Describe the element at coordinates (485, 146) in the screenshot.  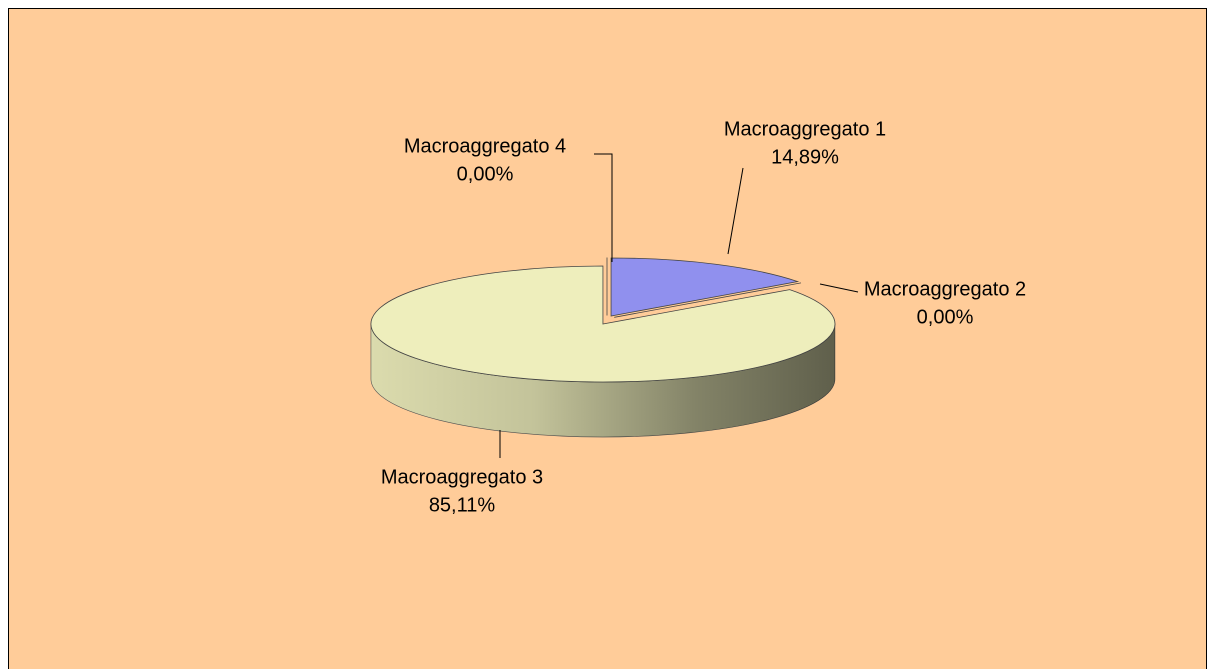
I see `data-label-name: Macroaggregato 4` at that location.